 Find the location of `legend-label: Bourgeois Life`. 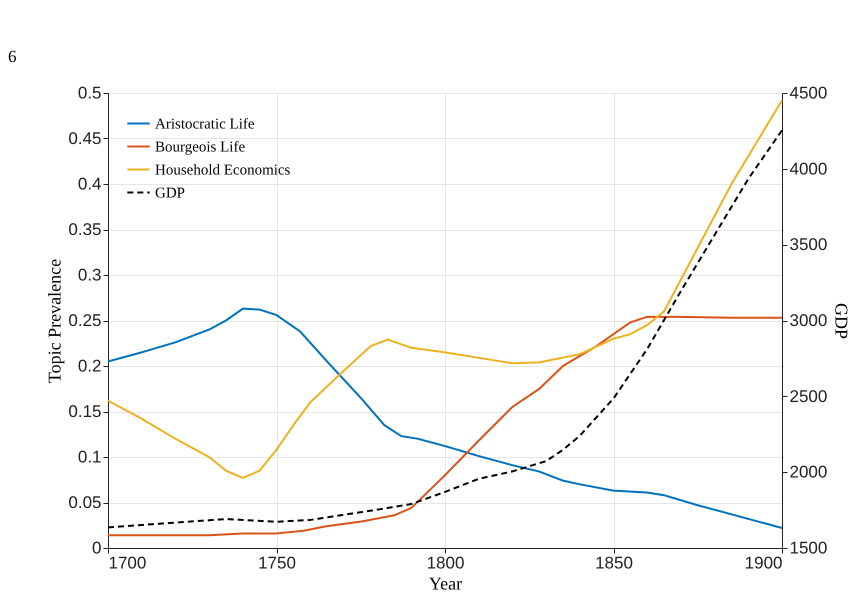

legend-label: Bourgeois Life is located at coordinates (200, 148).